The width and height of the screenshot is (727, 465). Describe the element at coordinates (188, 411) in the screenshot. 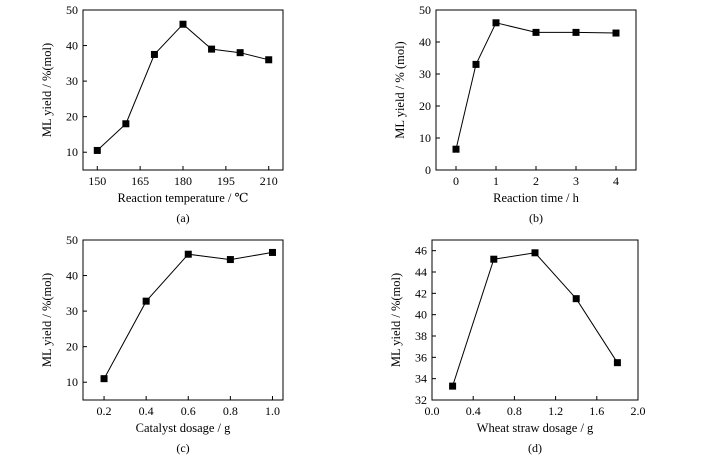

I see `x-tick-label: 0.6` at that location.